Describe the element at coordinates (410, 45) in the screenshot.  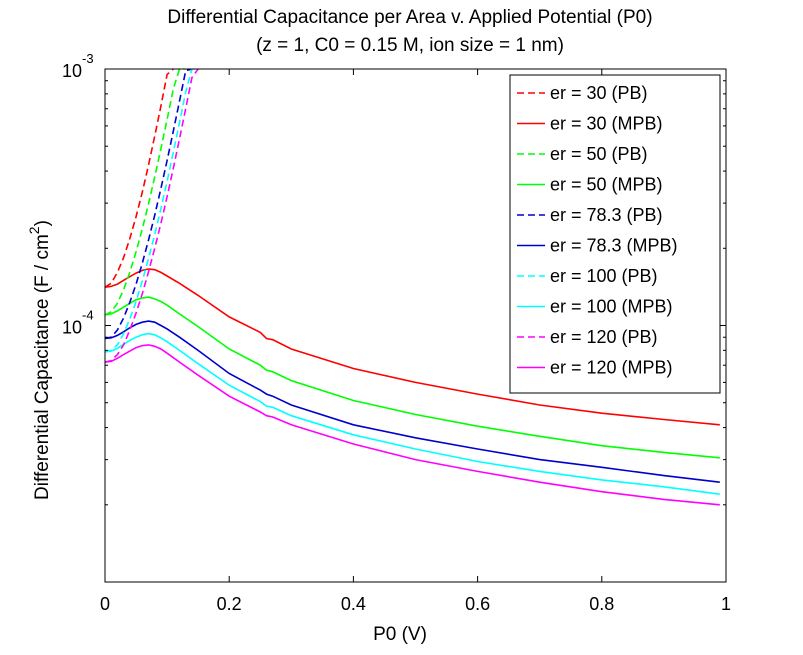
I see `chart-subtitle: (z = 1, C0 = 0.15 M, ion size = 1 nm)` at that location.